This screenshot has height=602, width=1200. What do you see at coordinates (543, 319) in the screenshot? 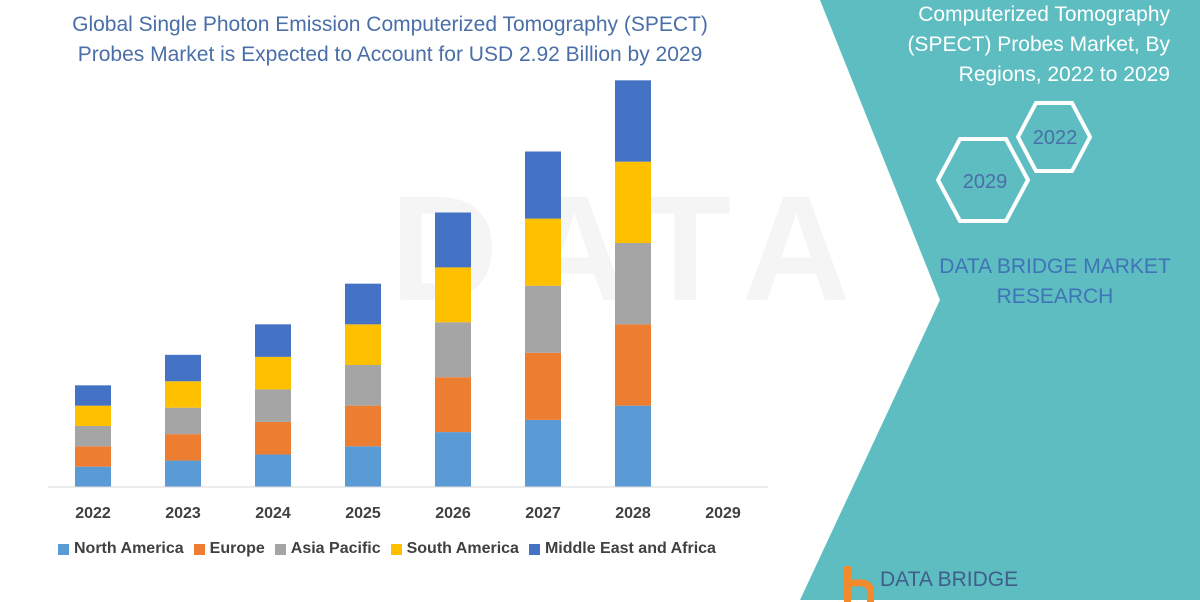
I see `bar-segment-2027-asia-pacific` at bounding box center [543, 319].